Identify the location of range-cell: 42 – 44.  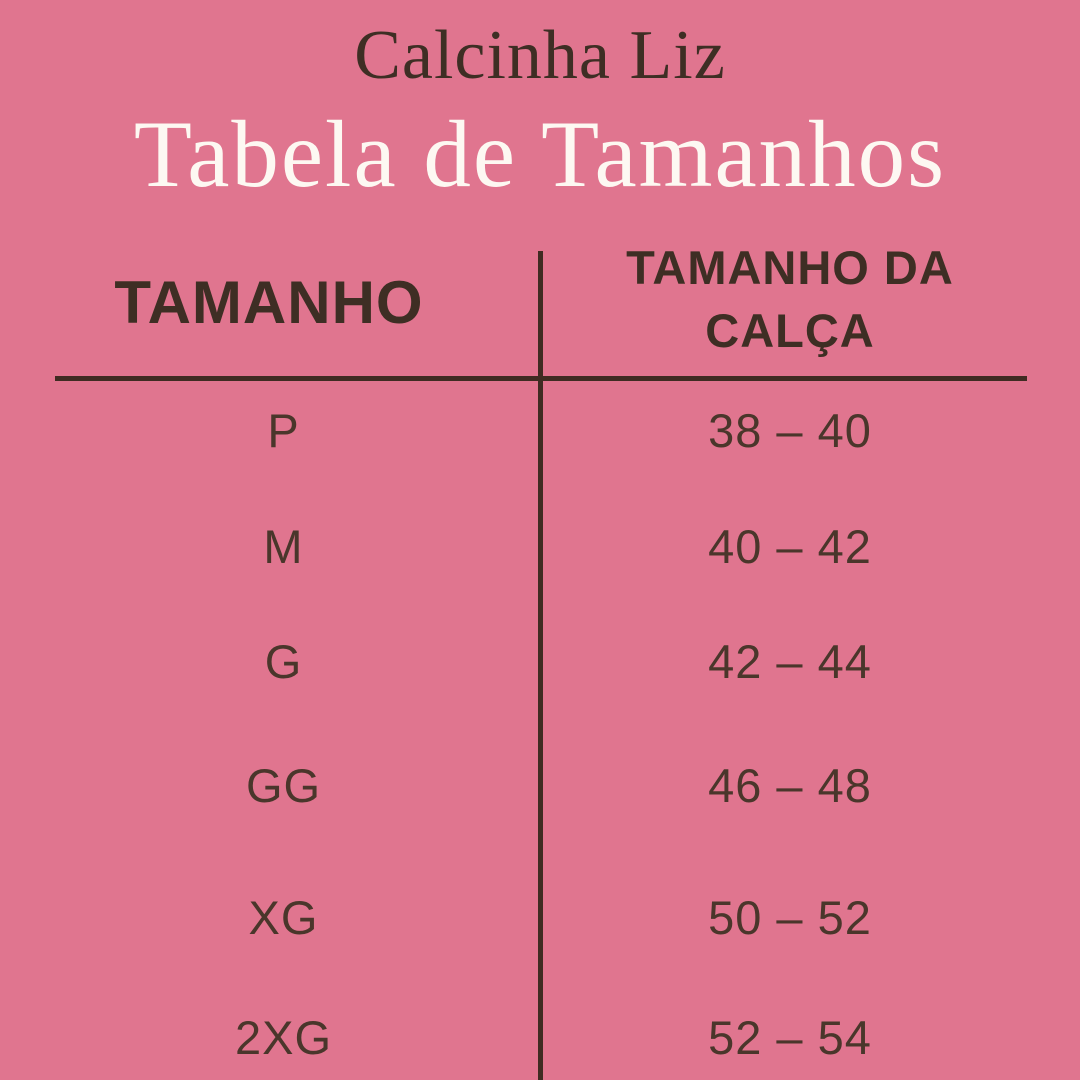
(790, 661).